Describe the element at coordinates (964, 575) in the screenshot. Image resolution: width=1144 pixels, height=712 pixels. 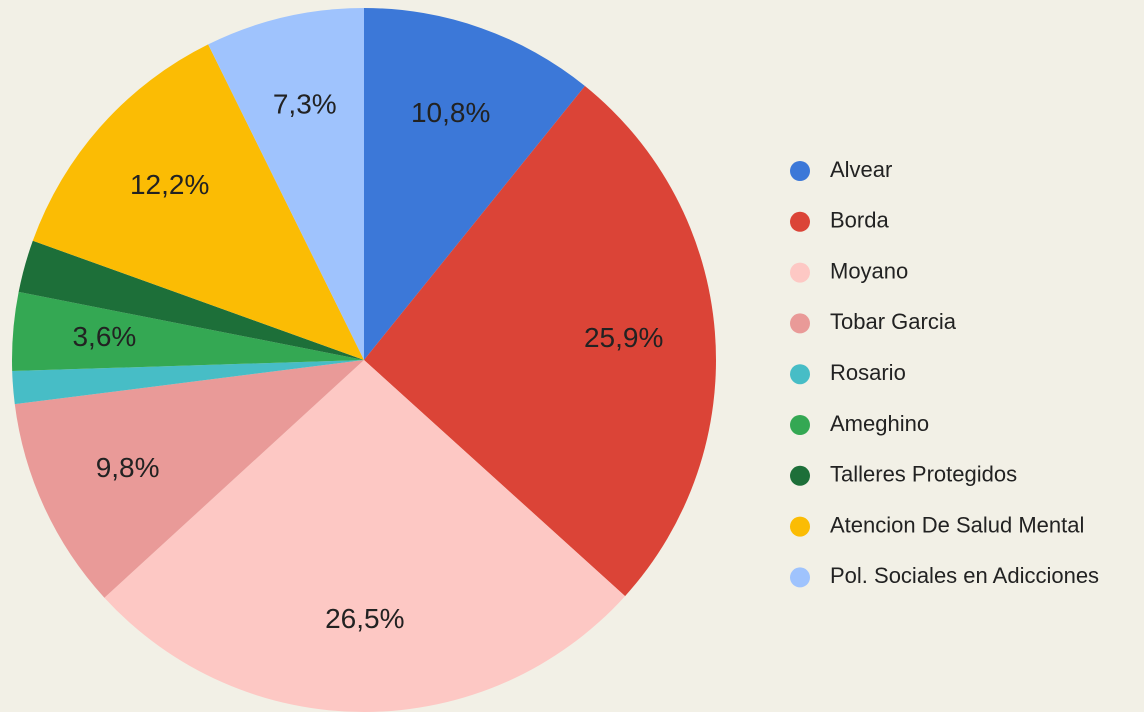
I see `legend-label: Pol. Sociales en Adicciones` at that location.